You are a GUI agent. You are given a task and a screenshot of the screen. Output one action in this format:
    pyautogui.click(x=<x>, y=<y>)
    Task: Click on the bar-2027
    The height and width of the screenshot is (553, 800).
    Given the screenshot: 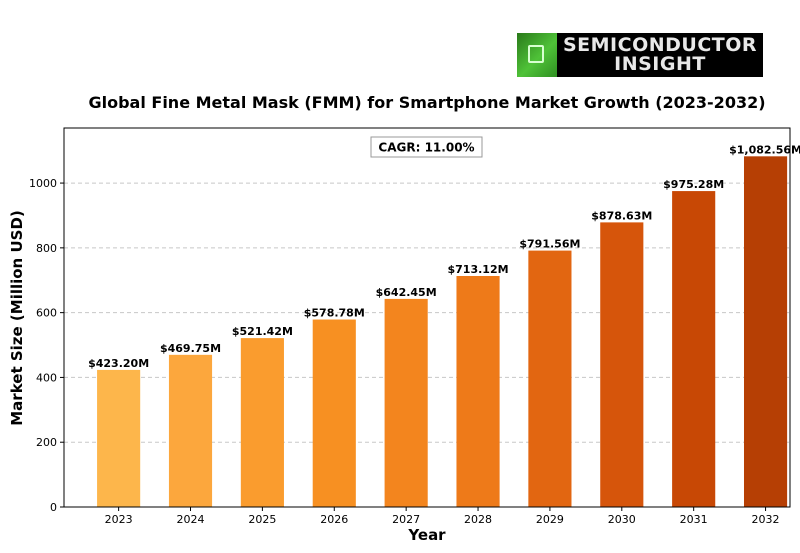 What is the action you would take?
    pyautogui.click(x=406, y=402)
    